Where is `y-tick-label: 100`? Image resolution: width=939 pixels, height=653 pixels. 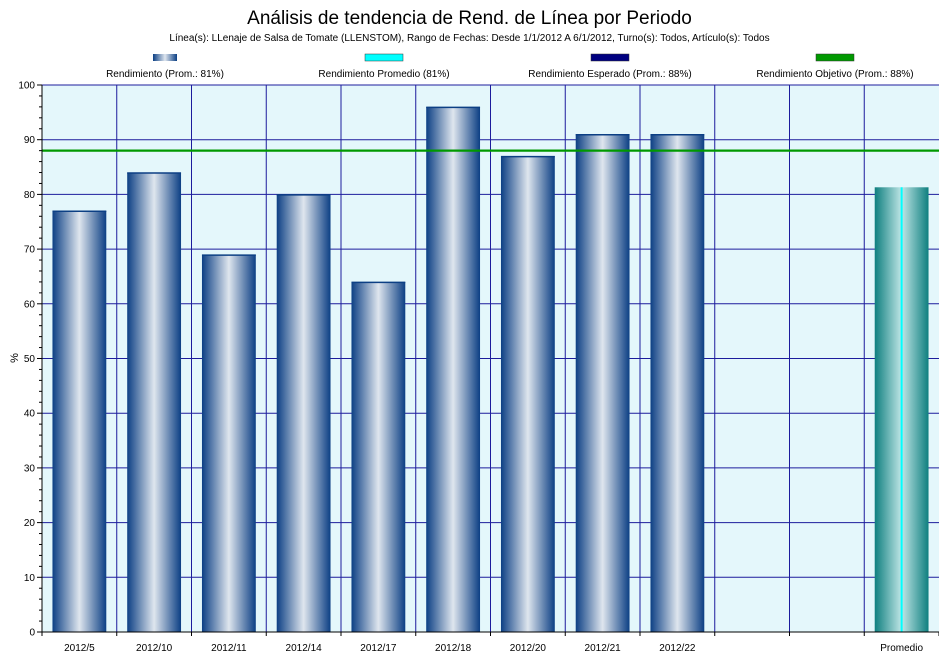 y-tick-label: 100 is located at coordinates (26, 86).